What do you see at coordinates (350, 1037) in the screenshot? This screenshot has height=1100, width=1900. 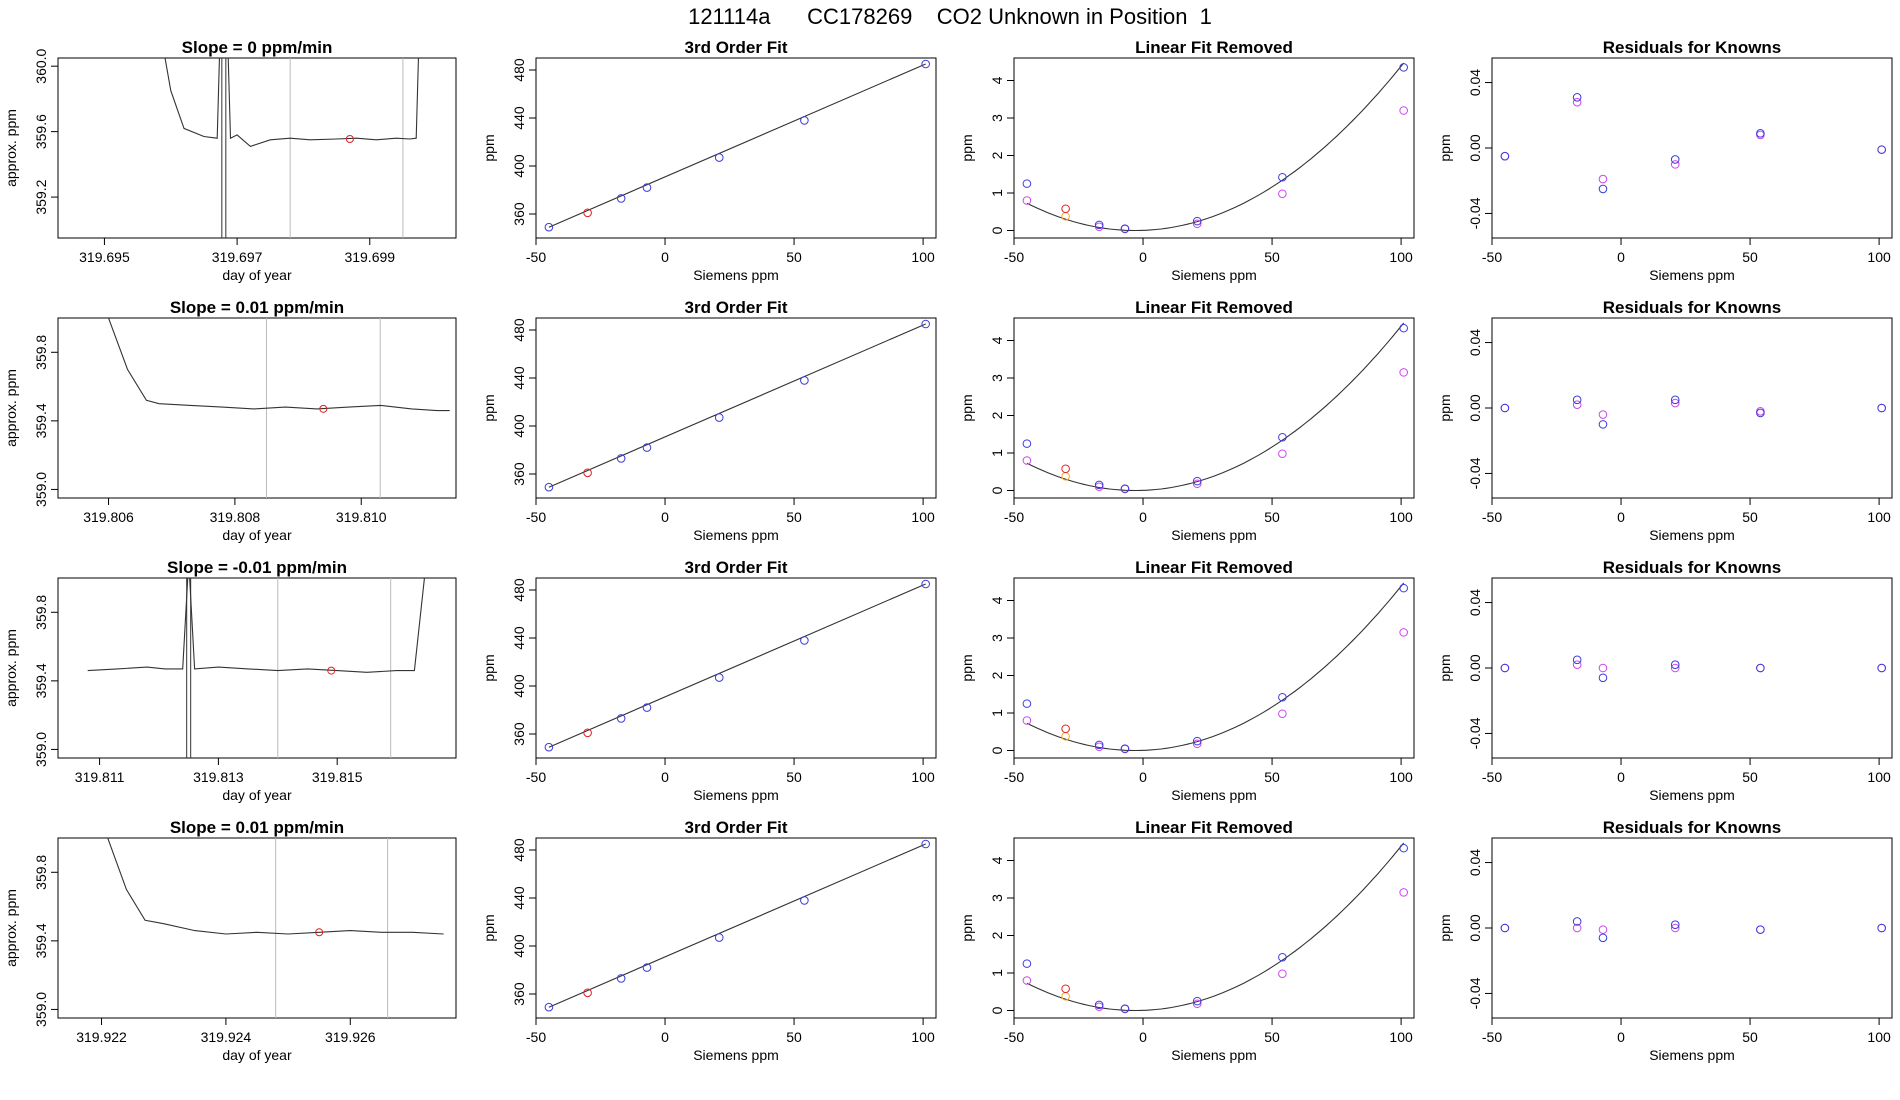 I see `x-tick-label: 319.926` at bounding box center [350, 1037].